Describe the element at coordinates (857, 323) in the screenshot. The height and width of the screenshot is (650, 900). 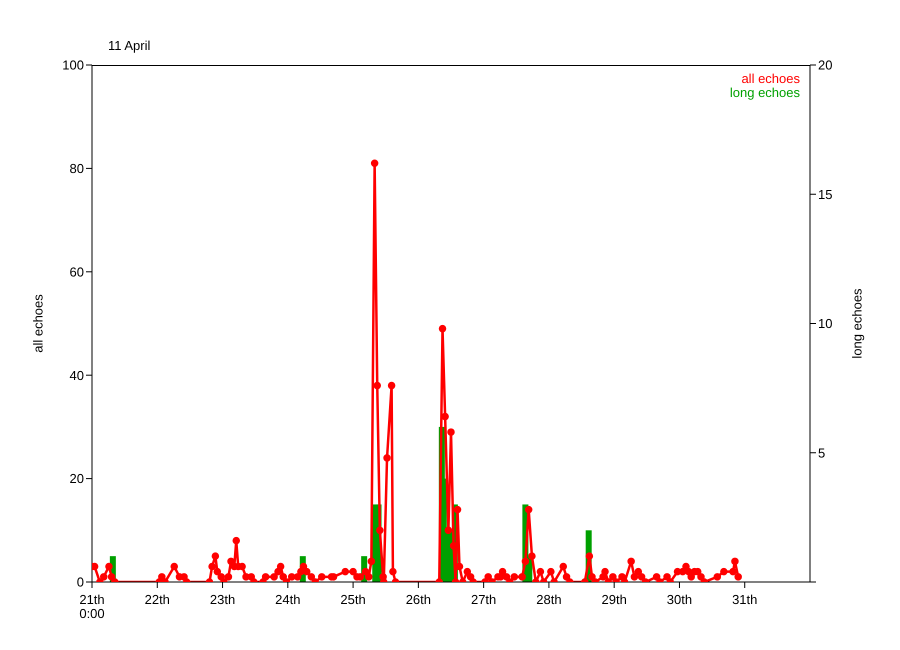
I see `y2-axis-title: long echoes` at that location.